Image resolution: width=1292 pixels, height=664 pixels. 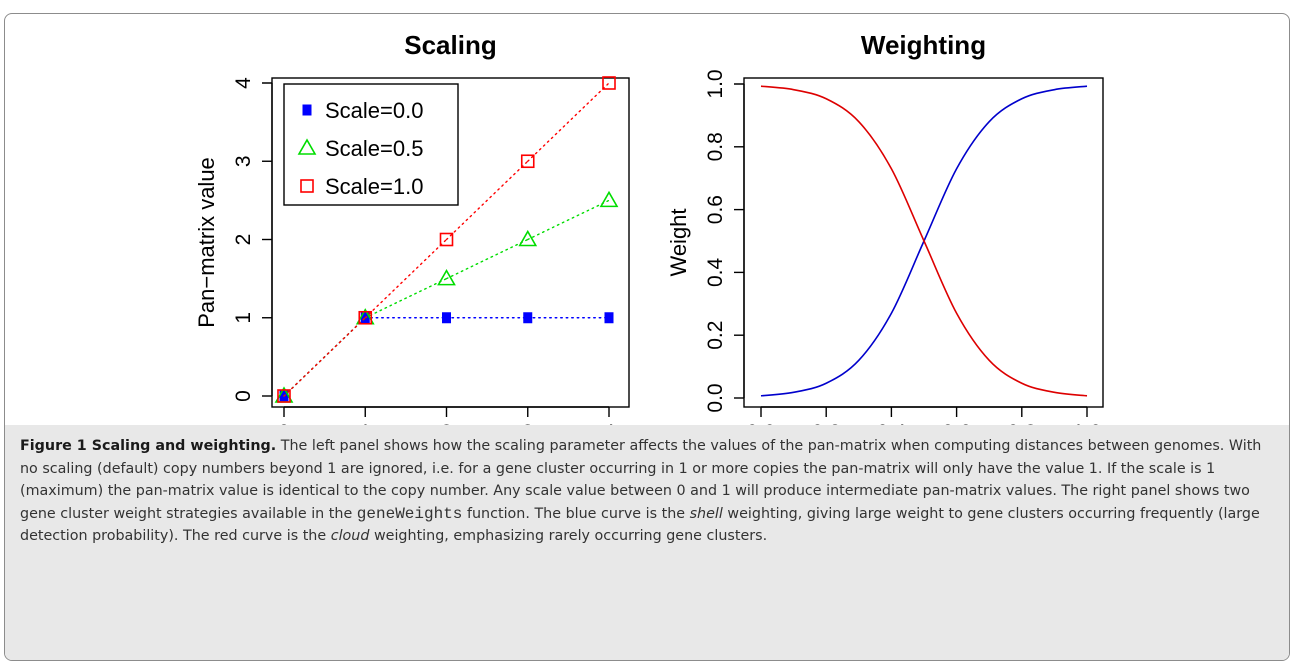 What do you see at coordinates (243, 396) in the screenshot?
I see `y-tick-label: 0` at bounding box center [243, 396].